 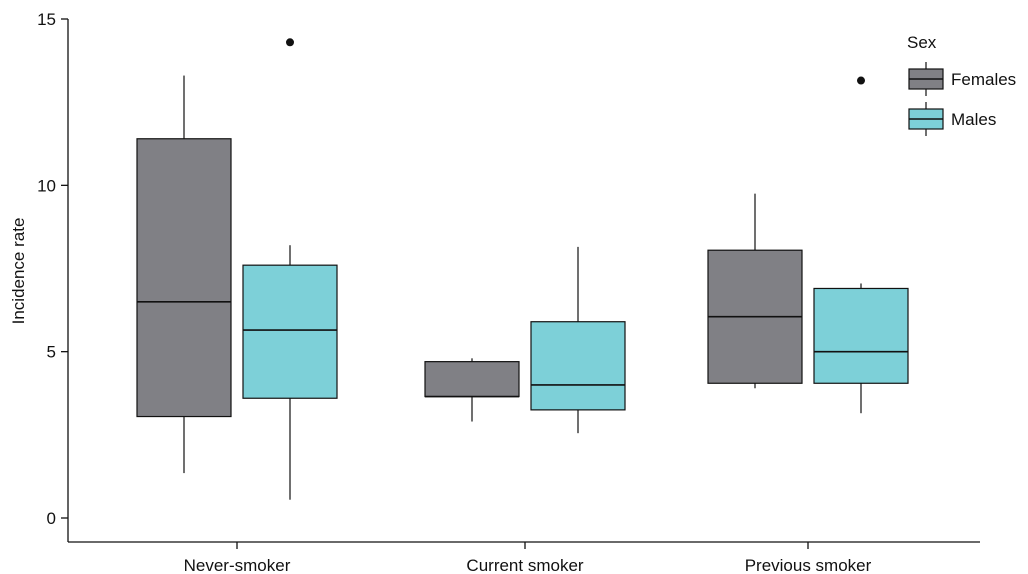 I want to click on legend-item-males: Males, so click(x=952, y=119).